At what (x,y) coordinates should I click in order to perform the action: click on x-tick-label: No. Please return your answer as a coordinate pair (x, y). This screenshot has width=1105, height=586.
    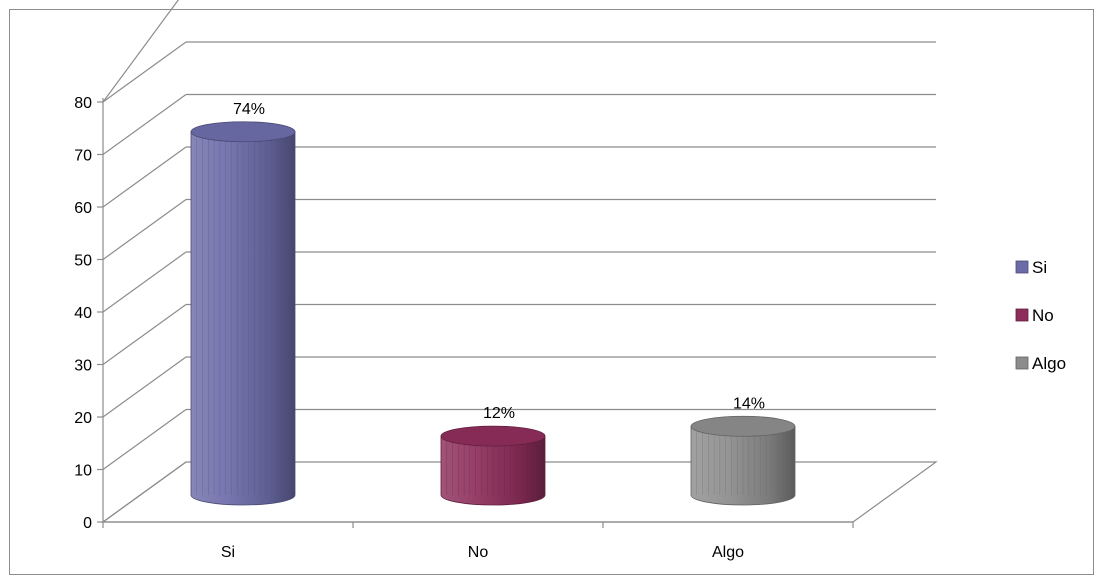
    Looking at the image, I should click on (478, 552).